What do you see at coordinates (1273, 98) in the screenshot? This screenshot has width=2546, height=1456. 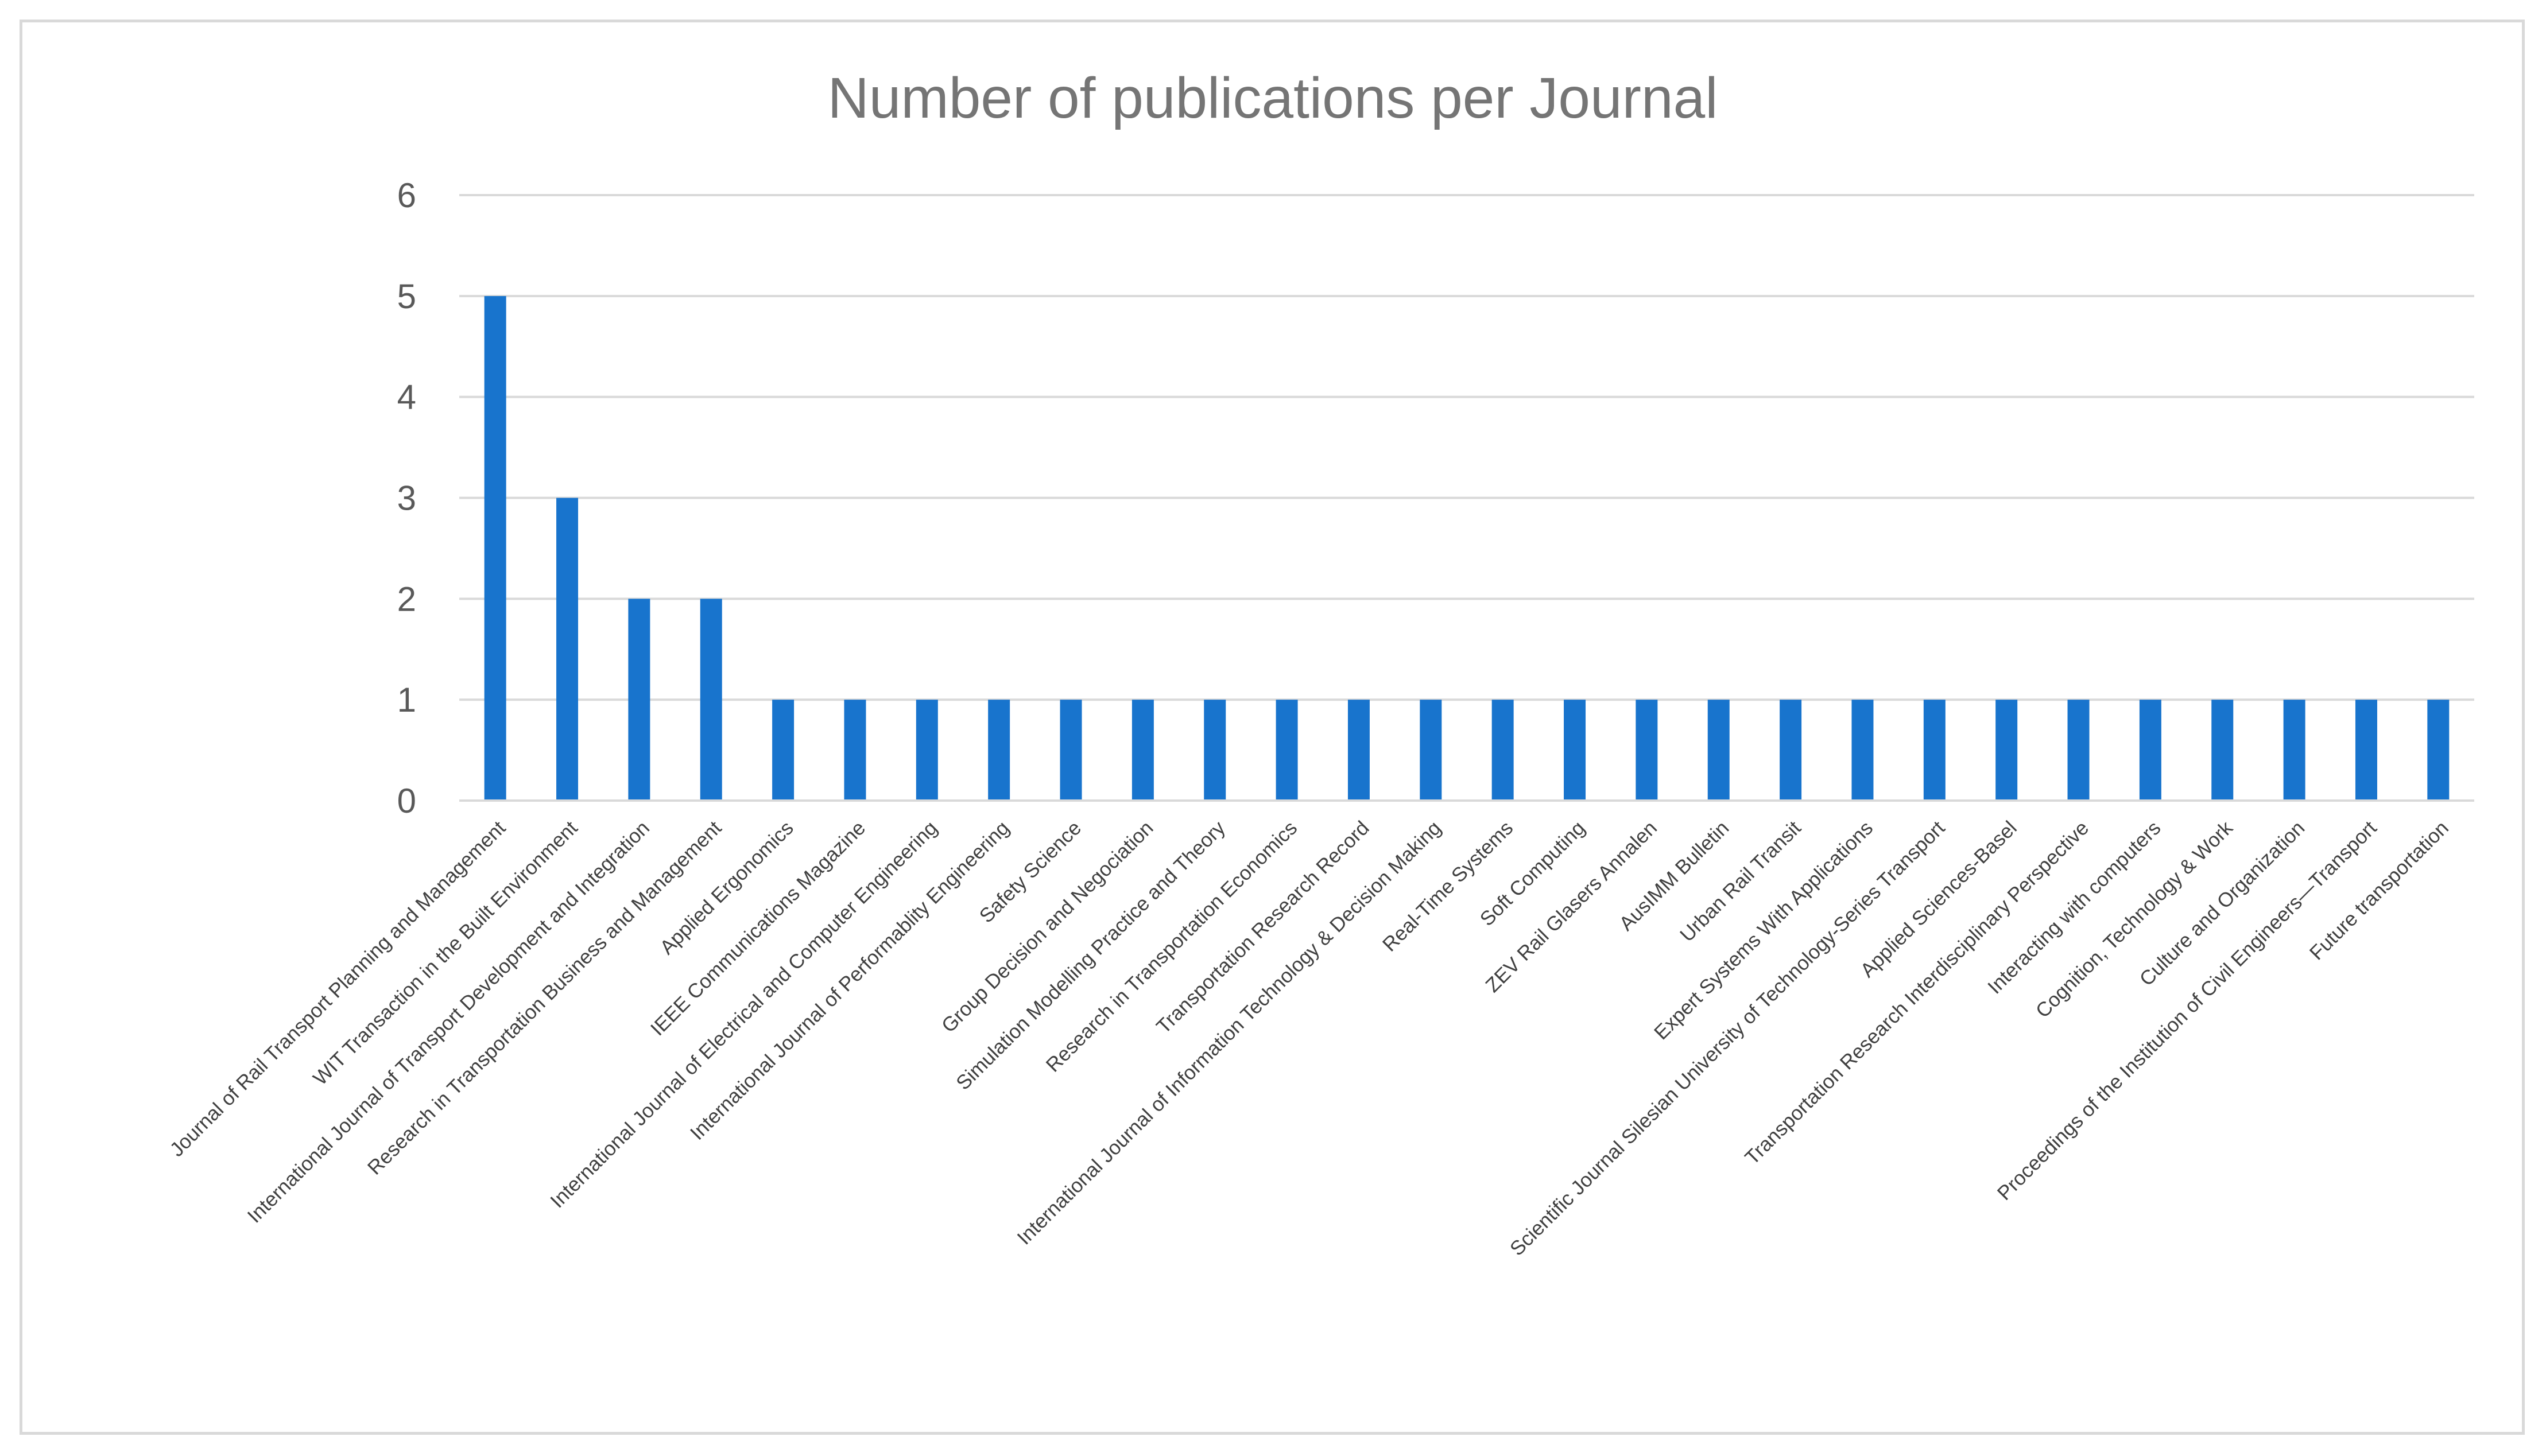 I see `chart-title: Number of publications per Journal` at bounding box center [1273, 98].